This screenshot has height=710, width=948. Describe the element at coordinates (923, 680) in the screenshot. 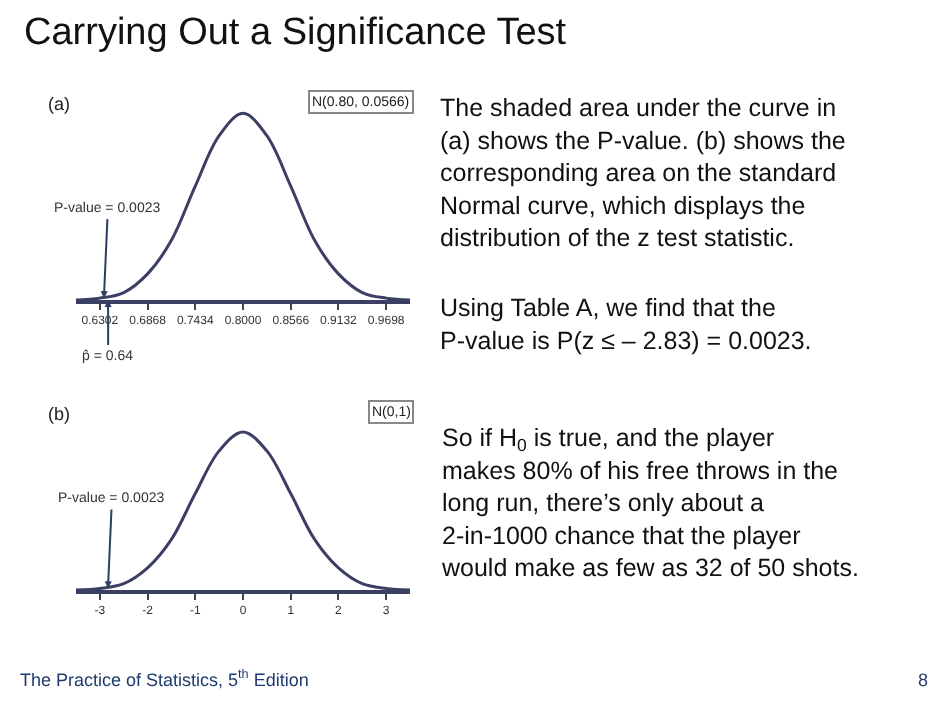

I see `text: 8` at that location.